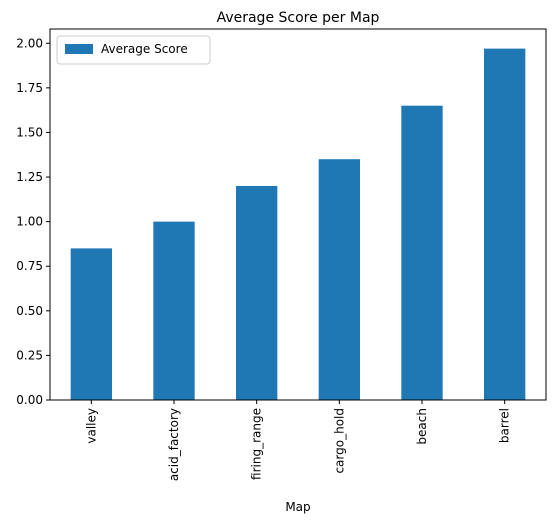 This screenshot has width=556, height=524. I want to click on x-tick-label-acid_factory: acid_factory, so click(174, 444).